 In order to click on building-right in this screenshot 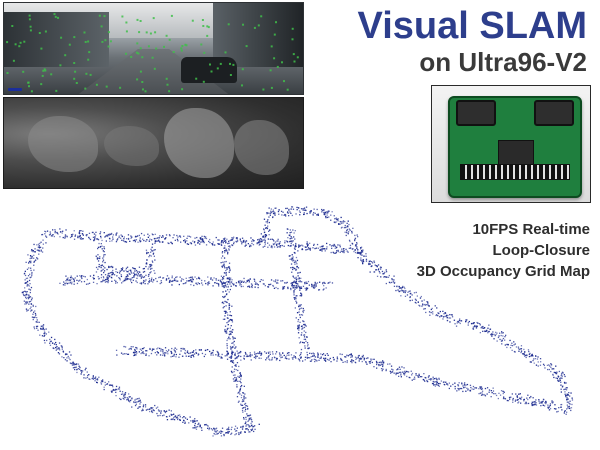, I will do `click(258, 35)`.